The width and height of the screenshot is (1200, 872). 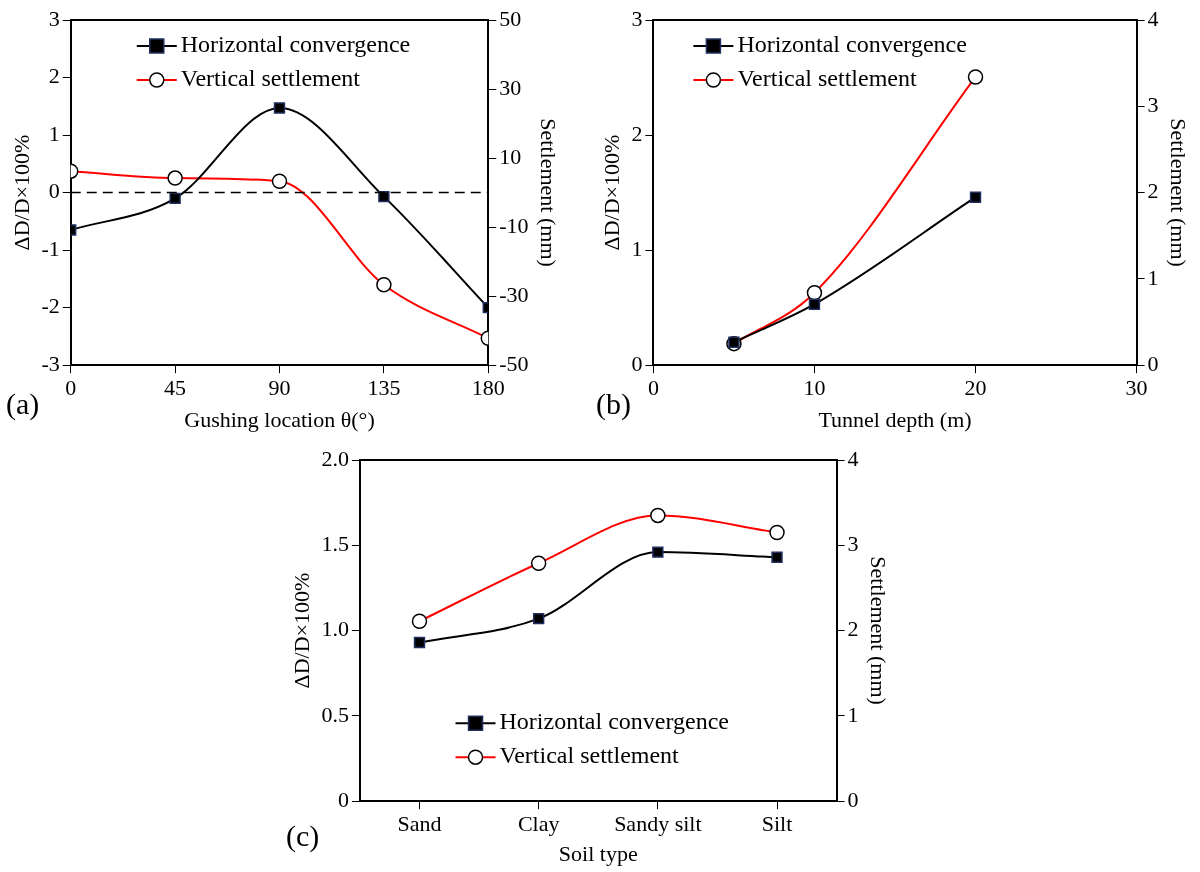 I want to click on y-tick-label: 2.0, so click(x=335, y=458).